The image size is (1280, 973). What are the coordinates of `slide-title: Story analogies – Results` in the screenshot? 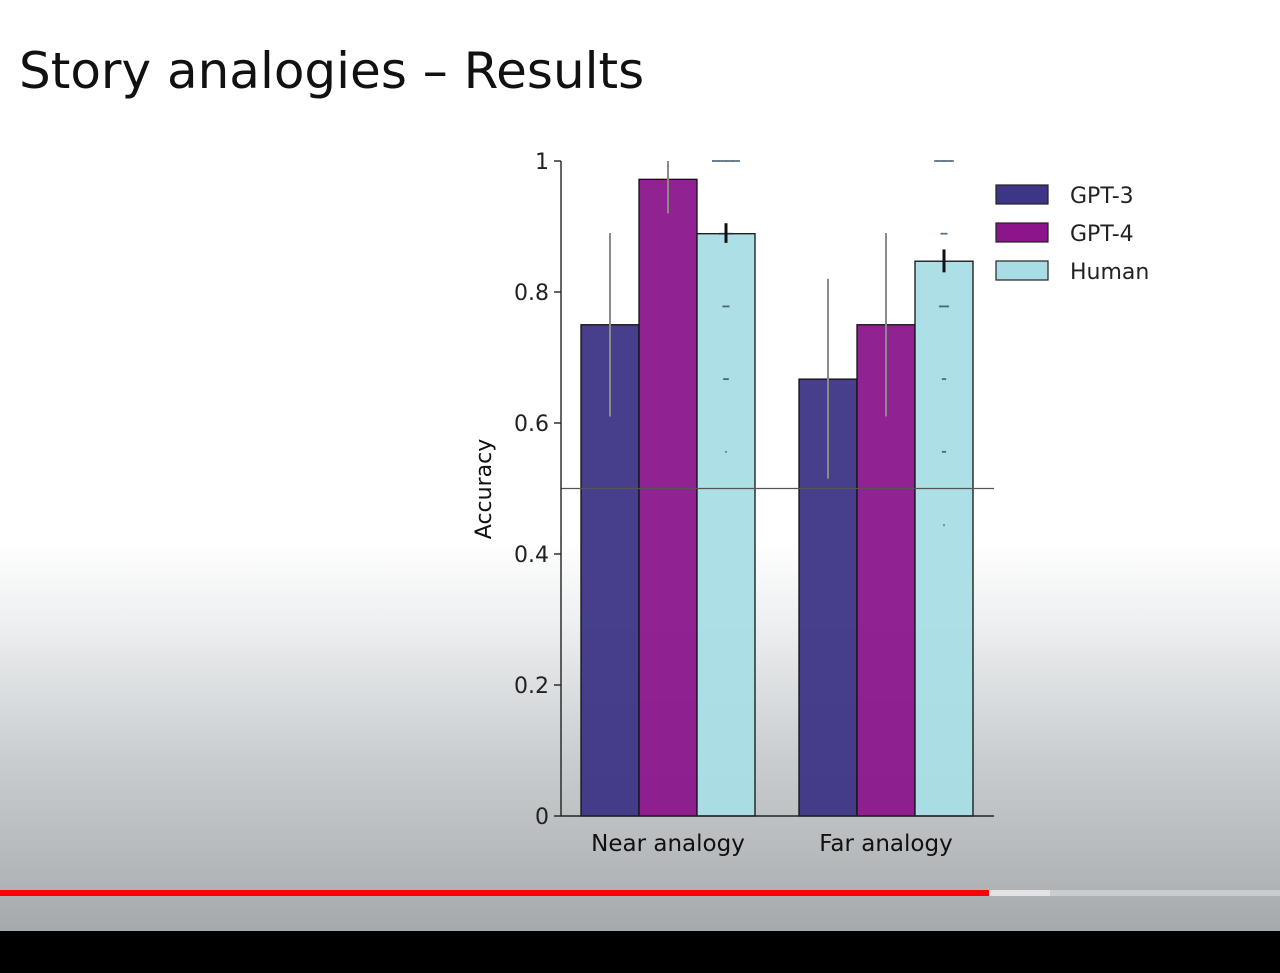 It's located at (332, 71).